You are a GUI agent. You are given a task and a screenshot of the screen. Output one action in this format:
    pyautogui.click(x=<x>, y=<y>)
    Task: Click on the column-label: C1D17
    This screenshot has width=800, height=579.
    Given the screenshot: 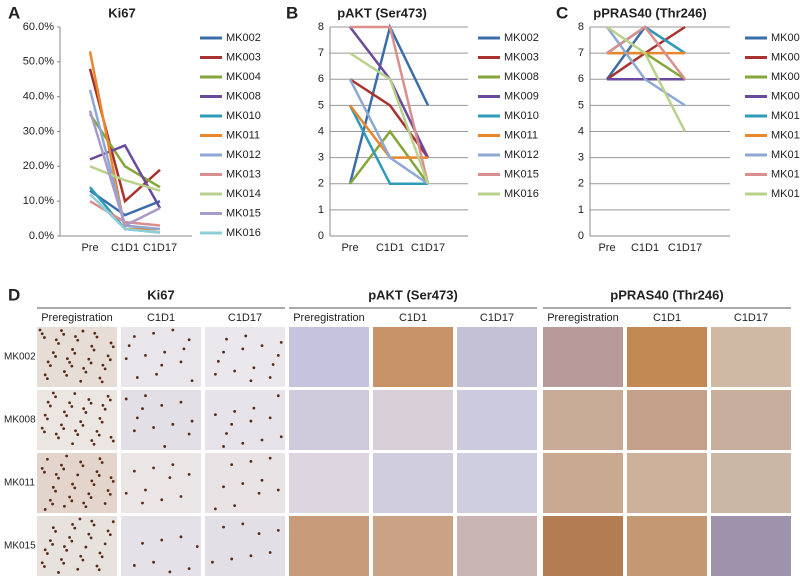 What is the action you would take?
    pyautogui.click(x=245, y=318)
    